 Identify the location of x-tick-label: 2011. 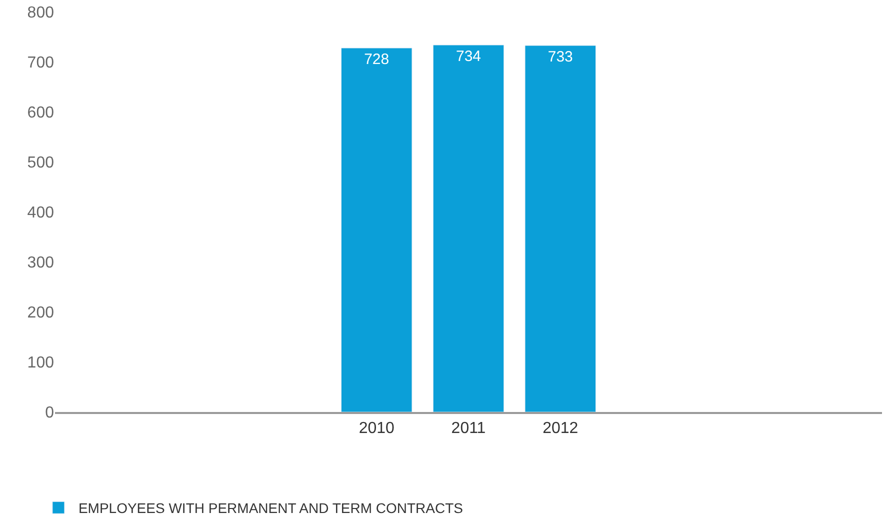
(468, 429).